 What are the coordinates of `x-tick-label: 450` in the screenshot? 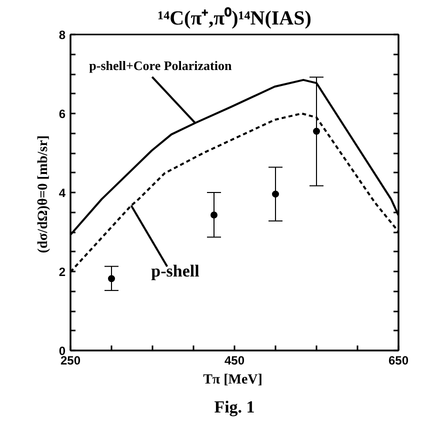 It's located at (234, 361).